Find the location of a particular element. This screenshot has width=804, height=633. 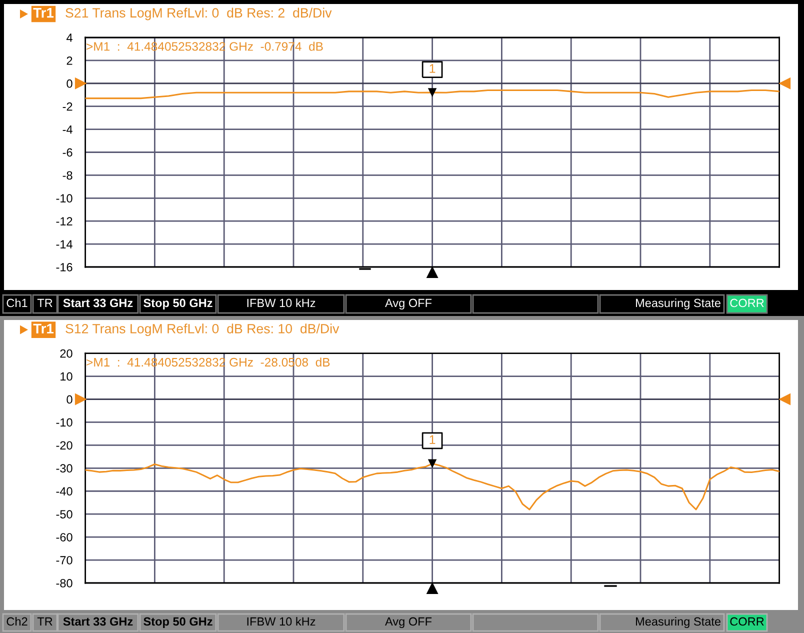

y-tick-label: -14 is located at coordinates (64, 244).